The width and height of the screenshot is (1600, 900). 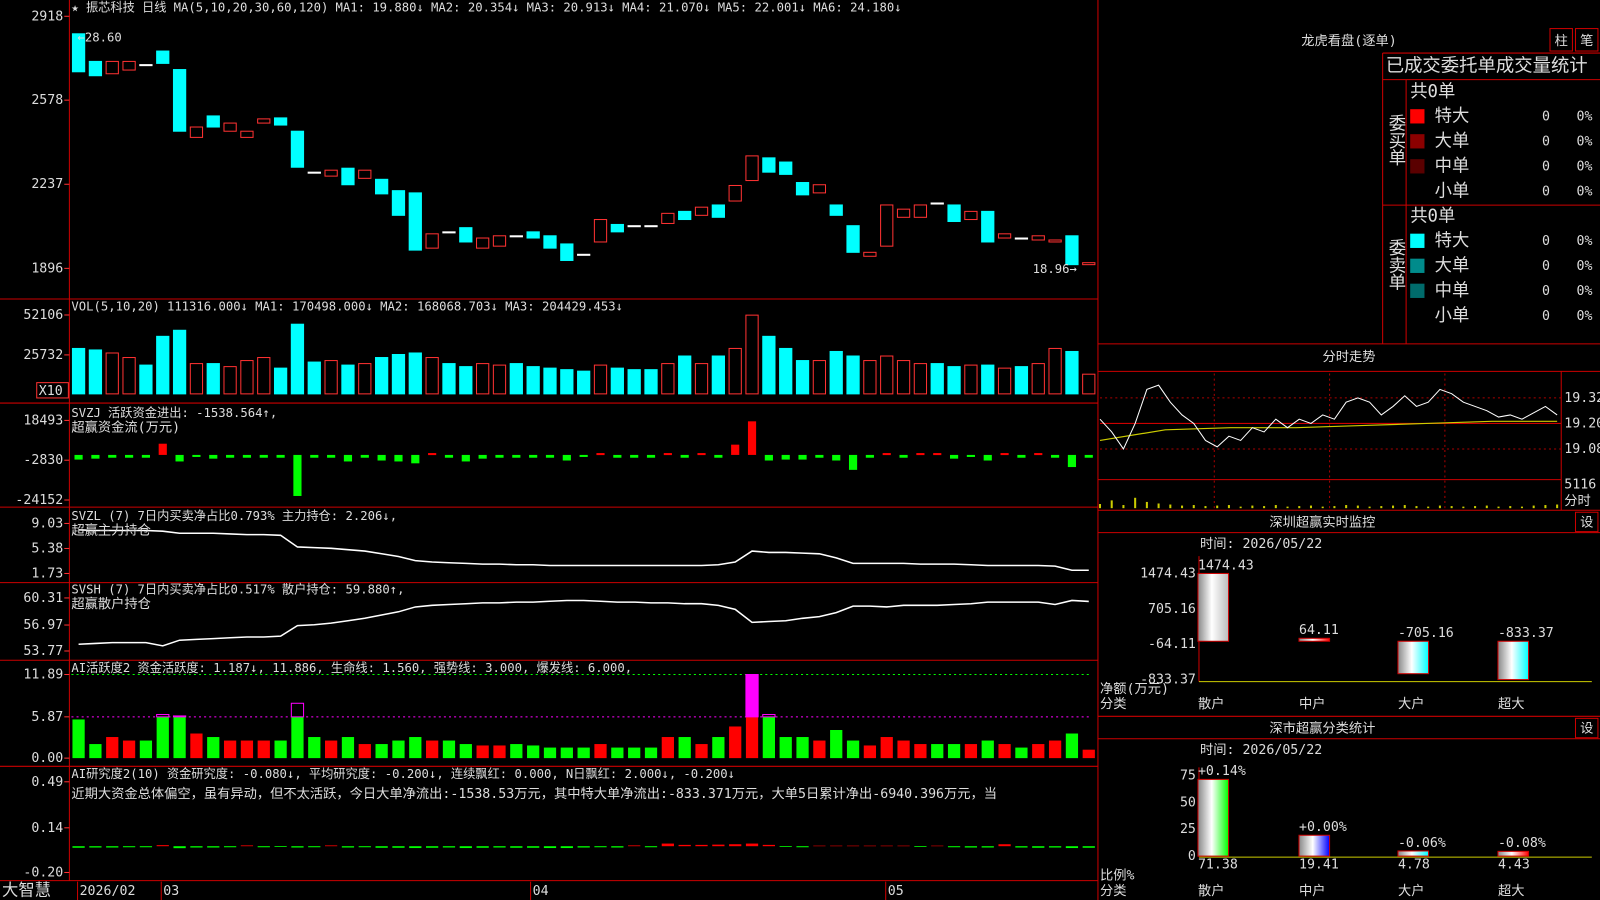 What do you see at coordinates (115, 773) in the screenshot?
I see `header-segment: AI研究度2(10)` at bounding box center [115, 773].